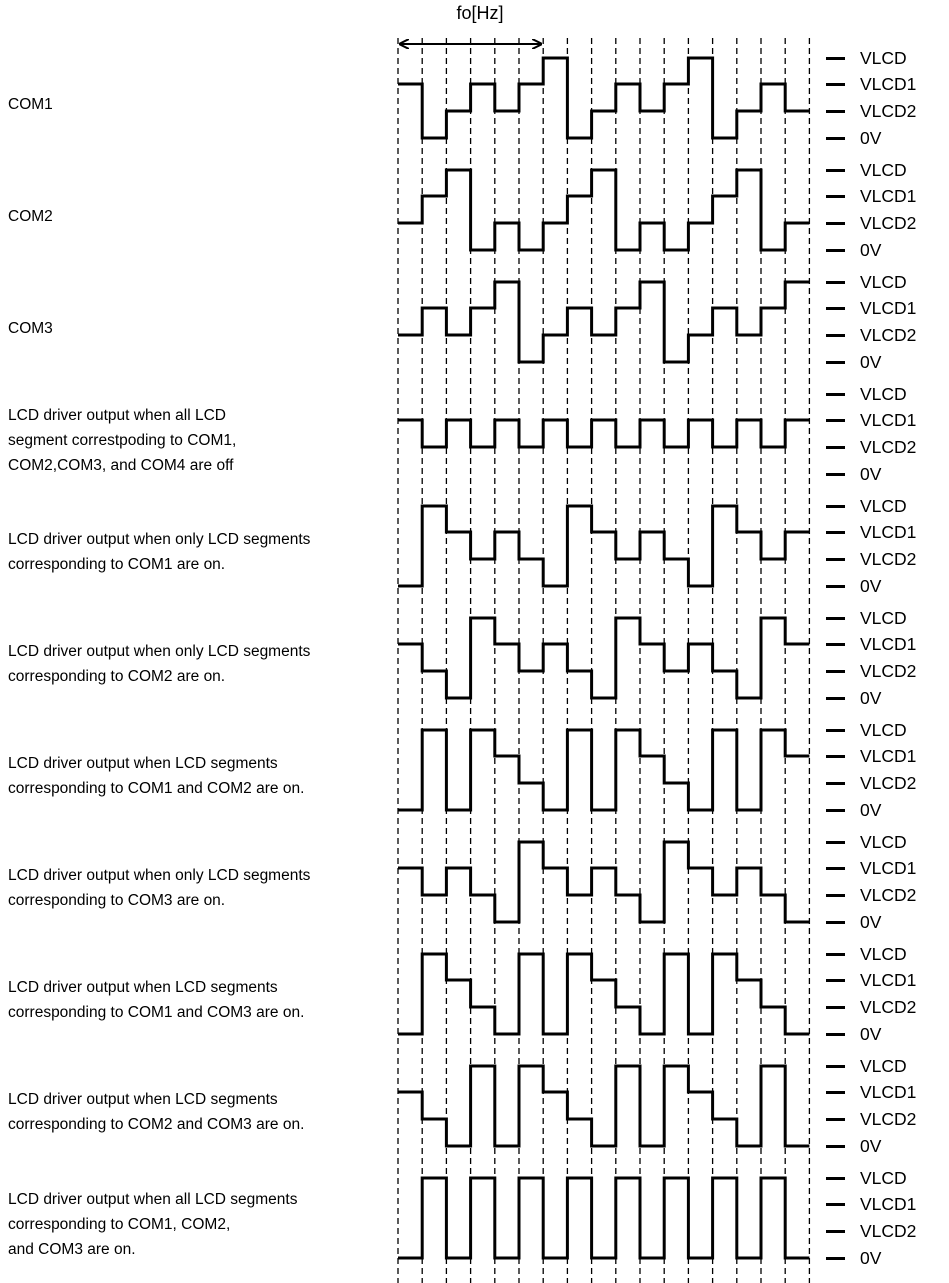 Image resolution: width=949 pixels, height=1283 pixels. What do you see at coordinates (153, 1199) in the screenshot?
I see `waveform-label-line: LCD driver output when all LCD segments` at bounding box center [153, 1199].